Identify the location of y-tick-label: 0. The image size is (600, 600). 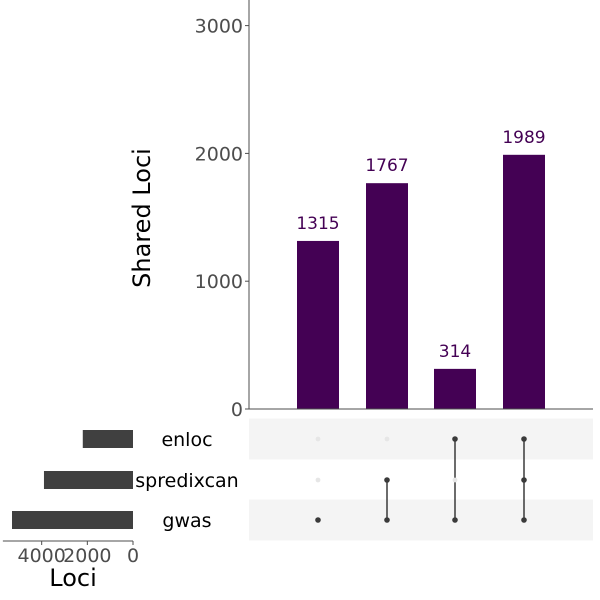
(237, 410).